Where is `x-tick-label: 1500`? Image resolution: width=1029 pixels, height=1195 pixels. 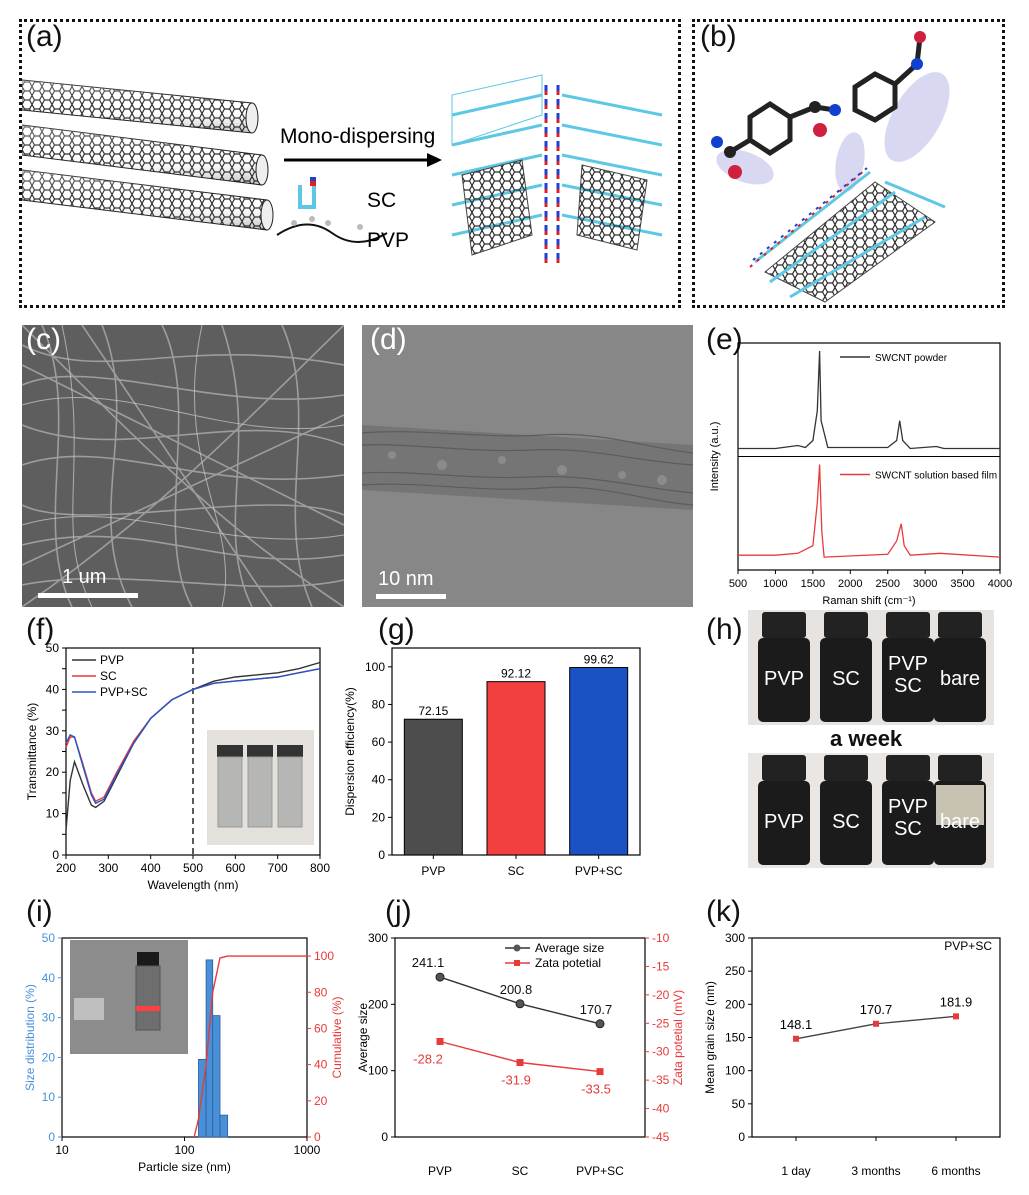 x-tick-label: 1500 is located at coordinates (813, 584).